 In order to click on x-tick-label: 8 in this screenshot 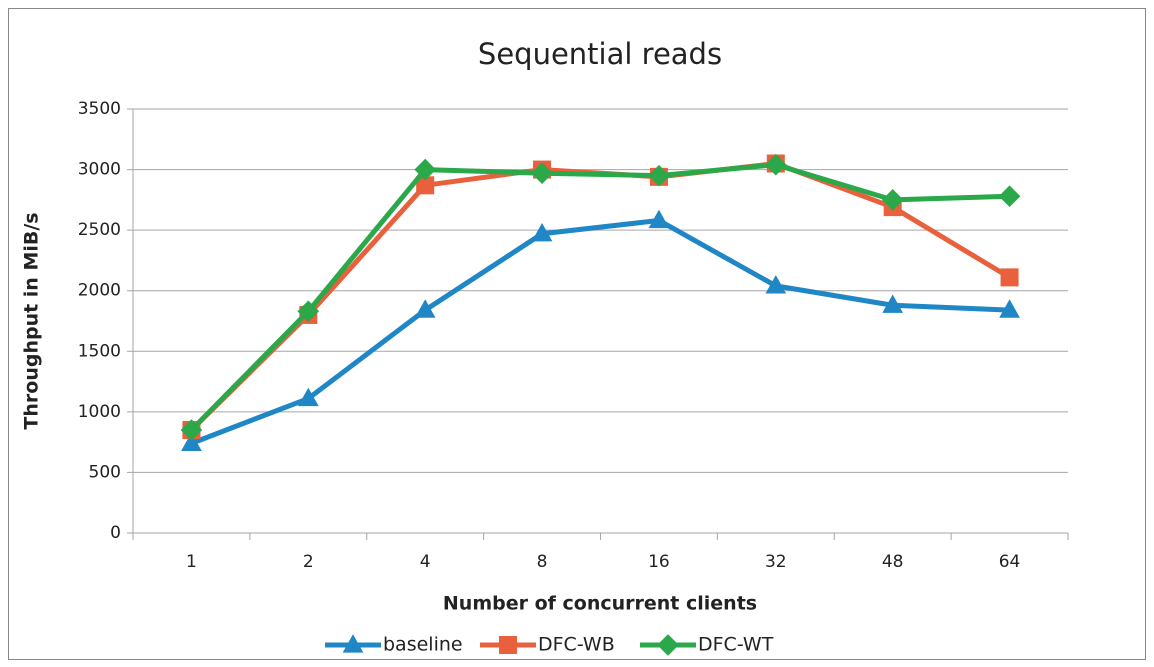, I will do `click(542, 562)`.